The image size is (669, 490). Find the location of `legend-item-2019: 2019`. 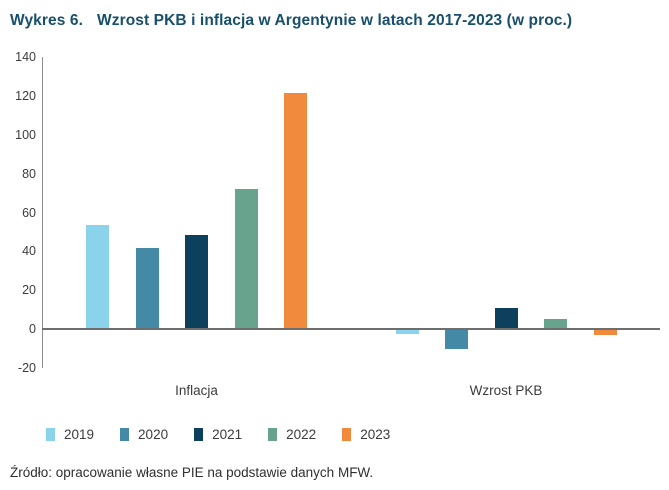

legend-item-2019: 2019 is located at coordinates (70, 434).